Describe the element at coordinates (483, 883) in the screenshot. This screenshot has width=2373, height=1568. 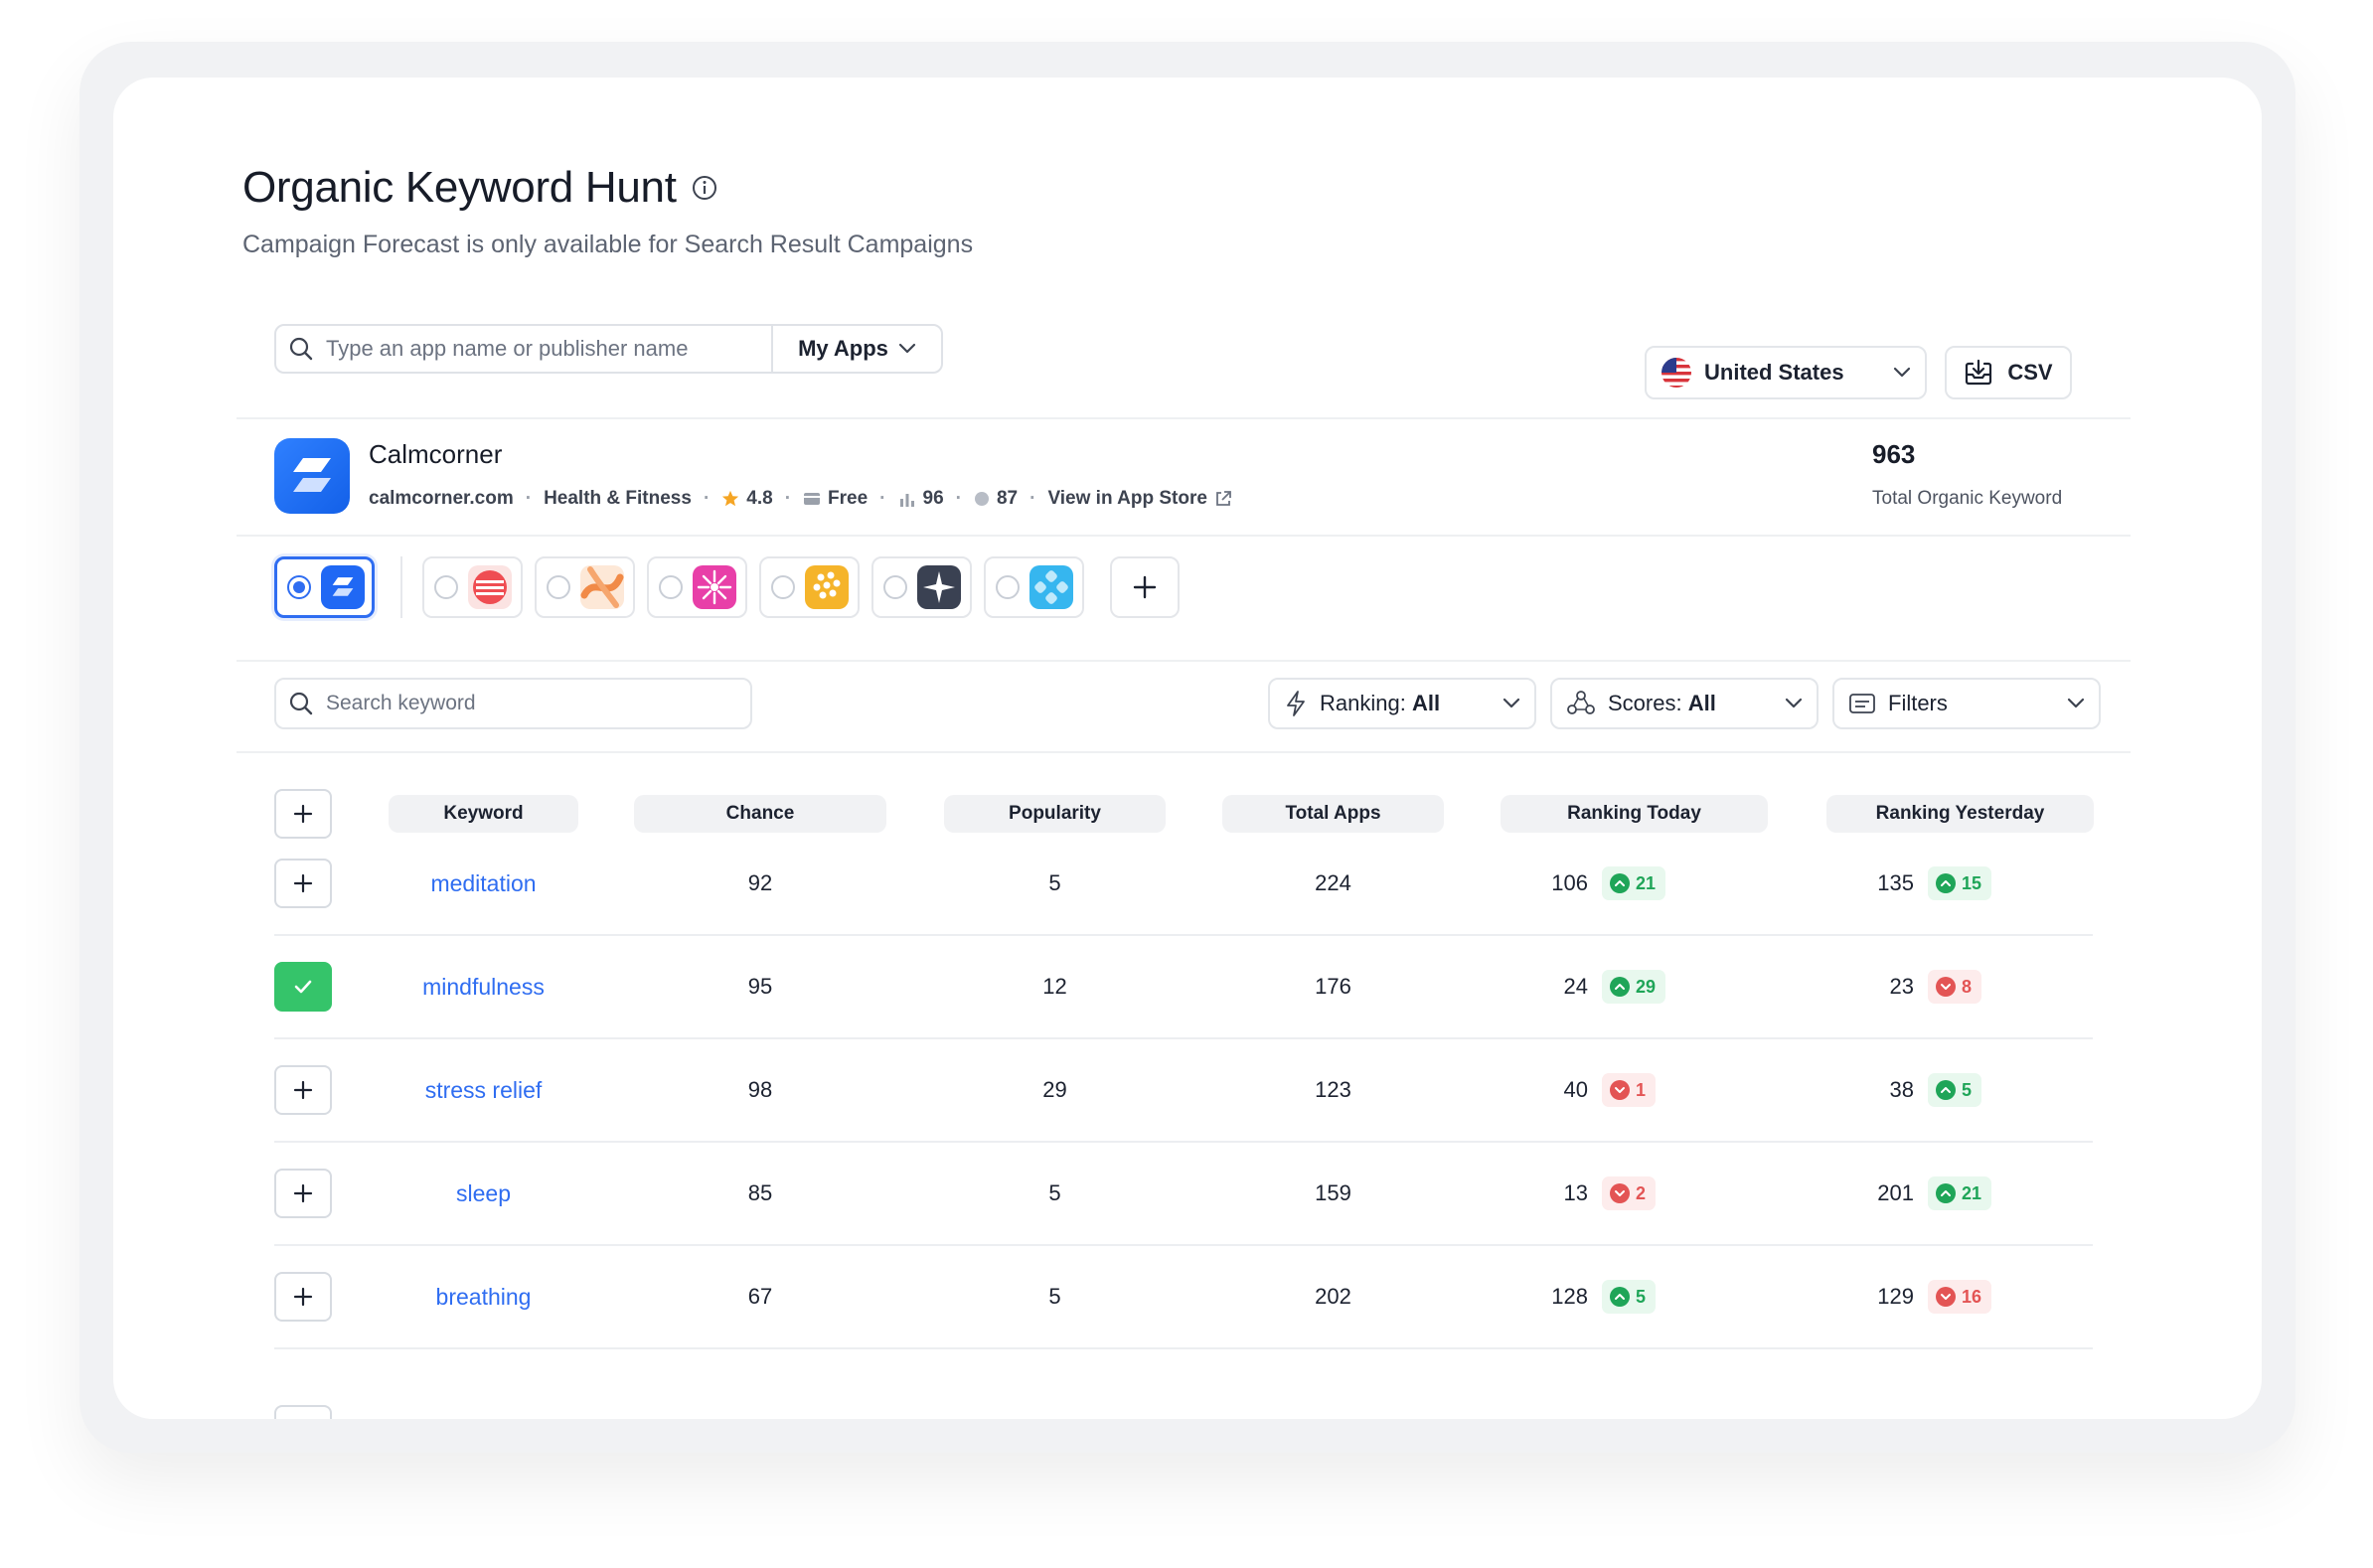
I see `keyword-link: meditation` at that location.